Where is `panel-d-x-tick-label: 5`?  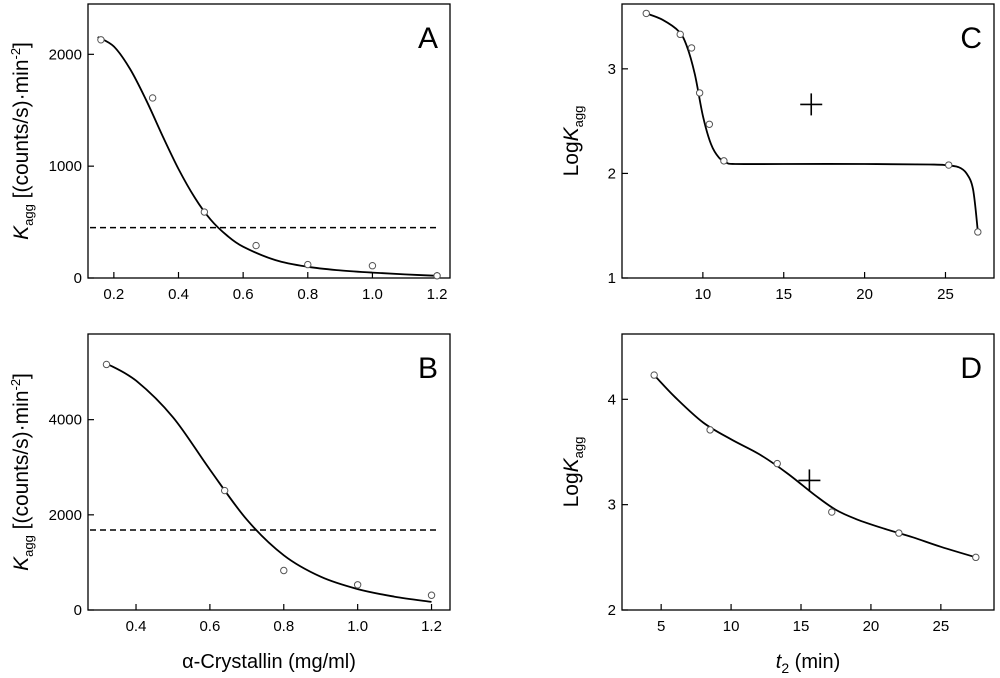
panel-d-x-tick-label: 5 is located at coordinates (661, 626).